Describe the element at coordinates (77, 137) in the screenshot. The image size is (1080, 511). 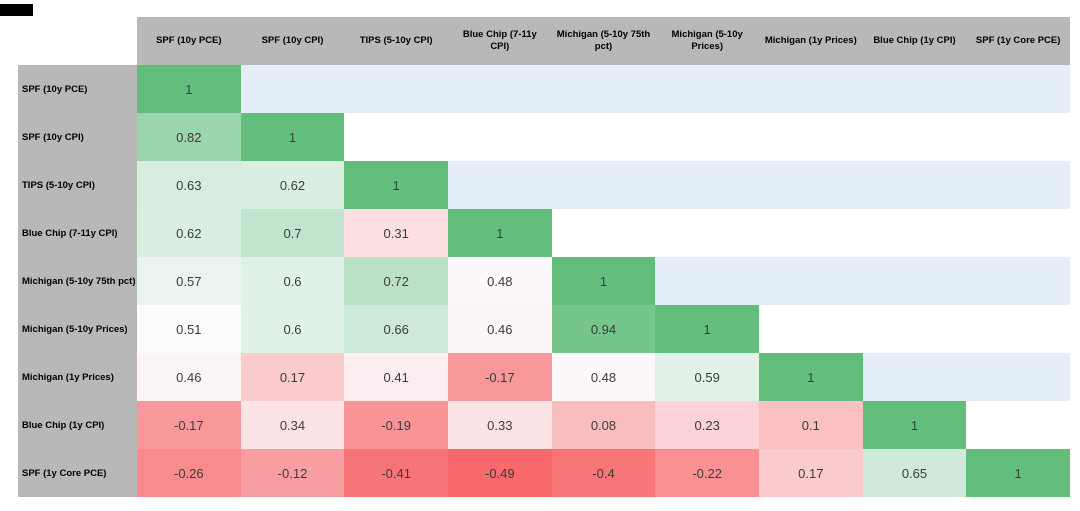
I see `row-label-2: SPF (10y CPI)` at that location.